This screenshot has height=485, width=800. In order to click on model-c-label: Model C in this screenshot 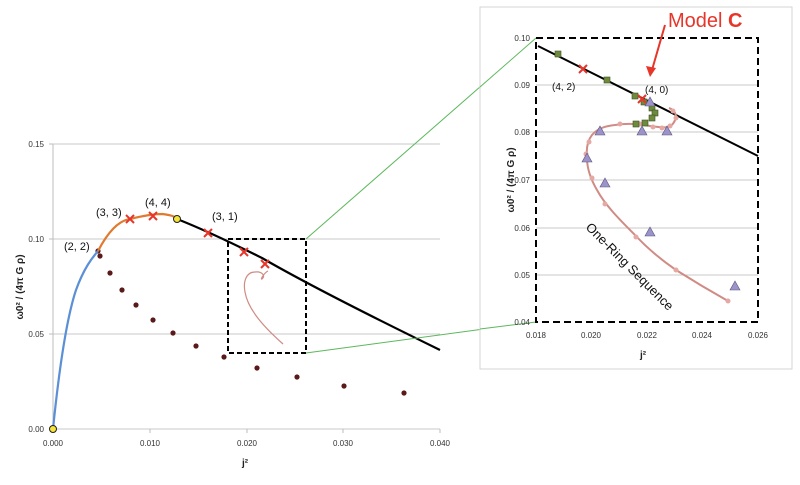, I will do `click(705, 21)`.